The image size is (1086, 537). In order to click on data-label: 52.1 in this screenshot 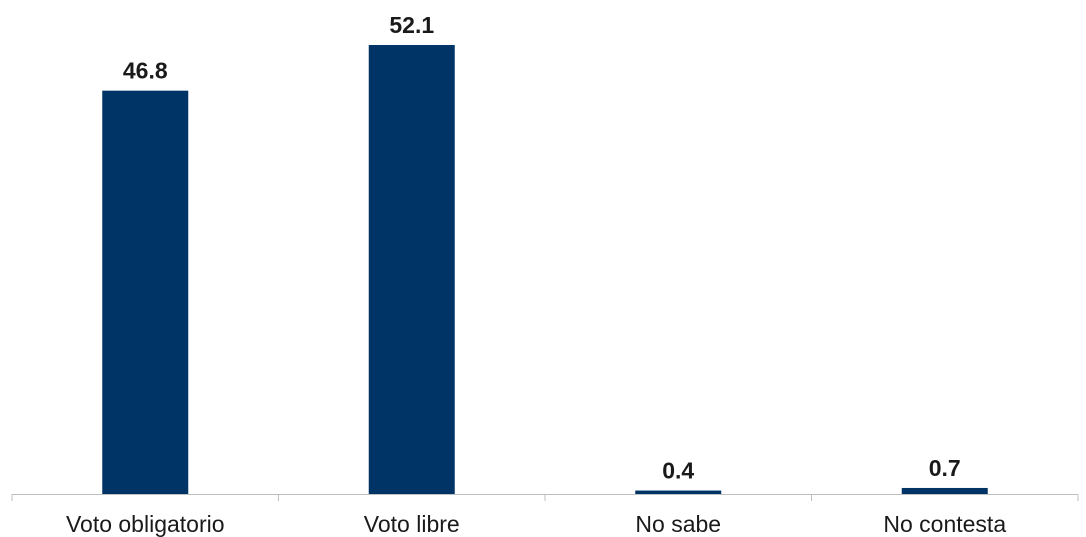, I will do `click(411, 25)`.